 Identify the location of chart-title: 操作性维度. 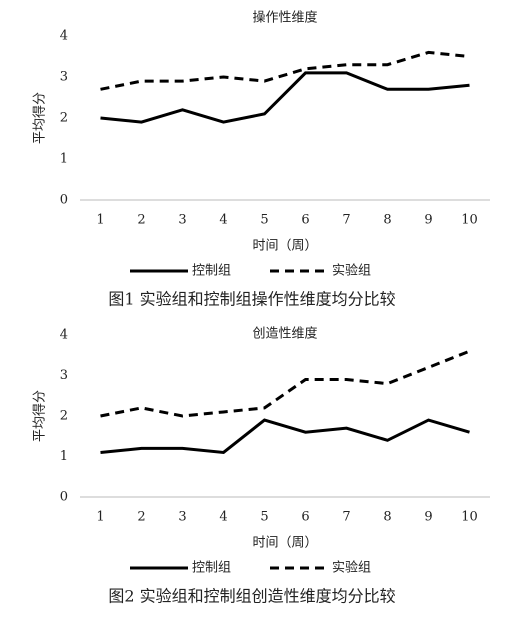
(284, 18).